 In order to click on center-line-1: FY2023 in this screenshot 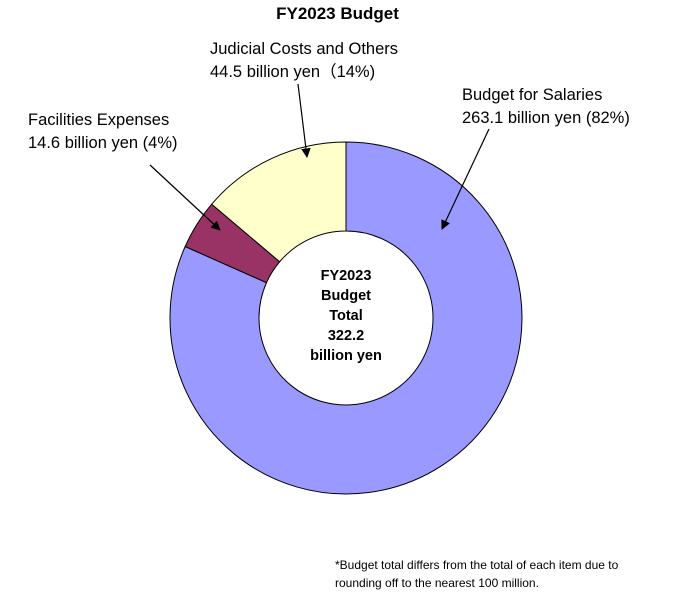, I will do `click(346, 276)`.